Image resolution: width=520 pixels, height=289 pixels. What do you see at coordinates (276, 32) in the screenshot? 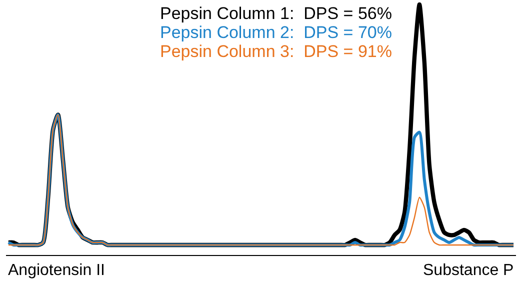
I see `text: Pepsin Column 2: DPS = 70%` at bounding box center [276, 32].